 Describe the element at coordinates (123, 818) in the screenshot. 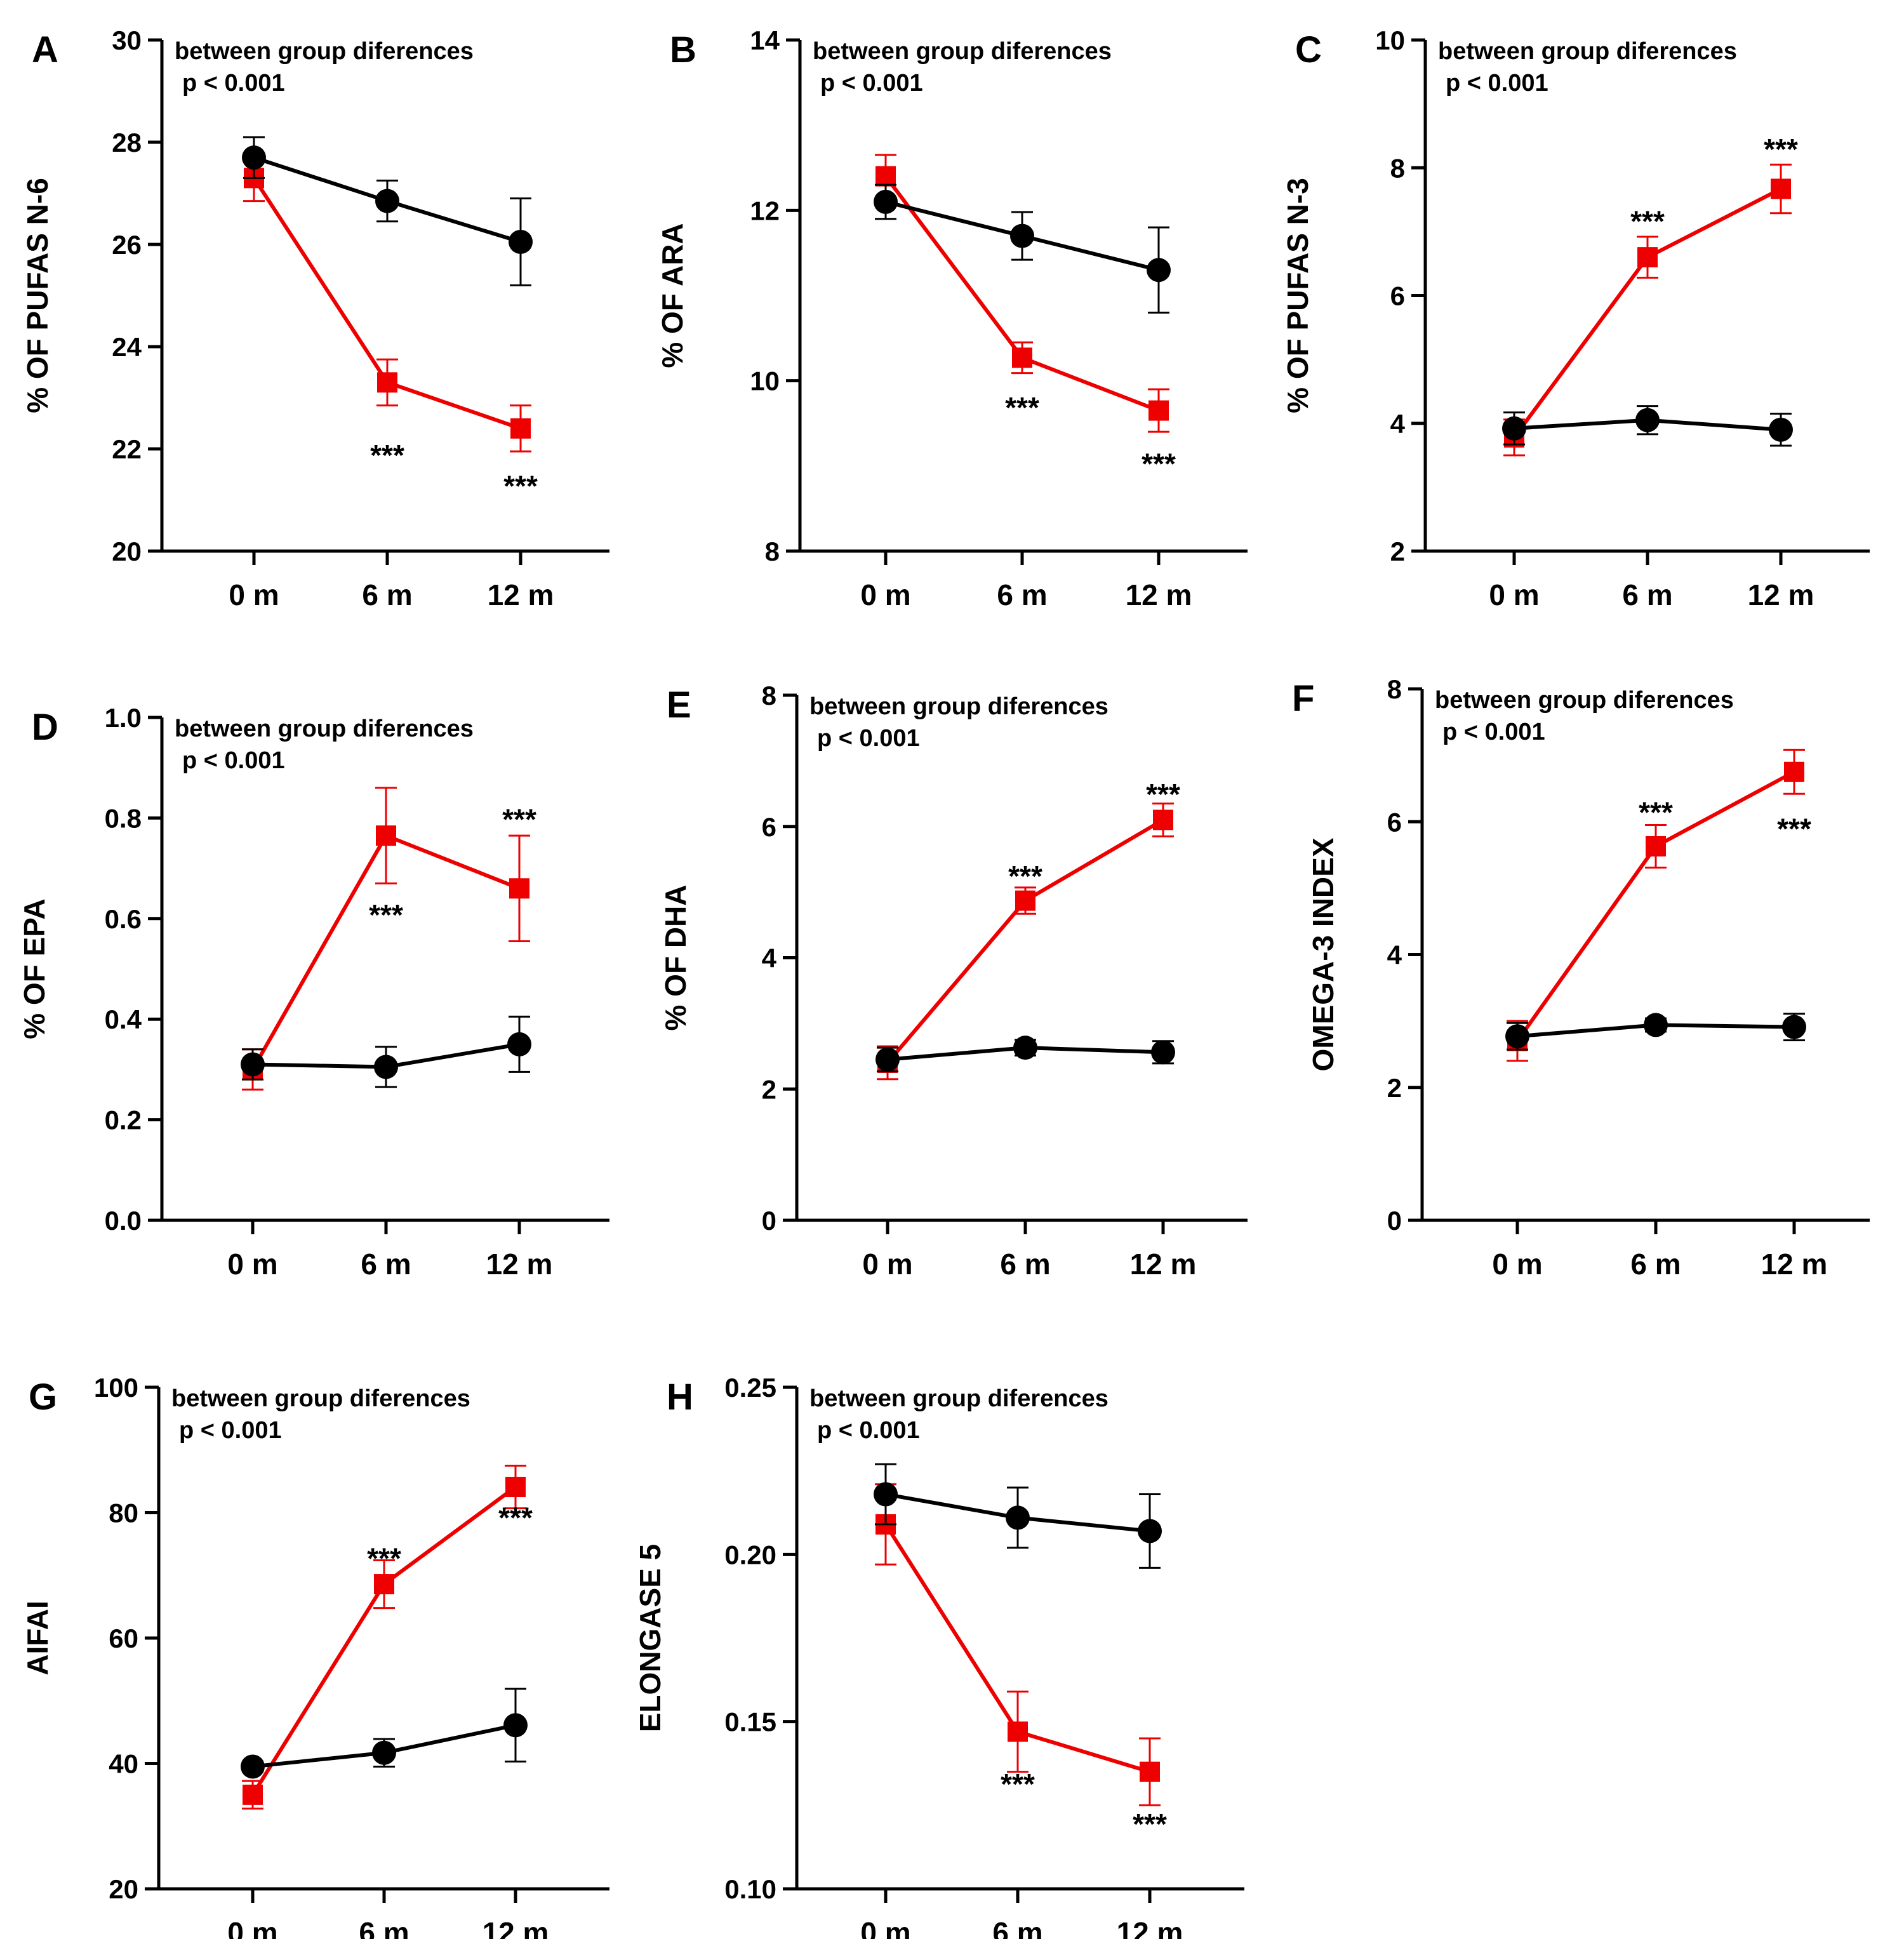

I see `y-tick-label: 0.8` at that location.